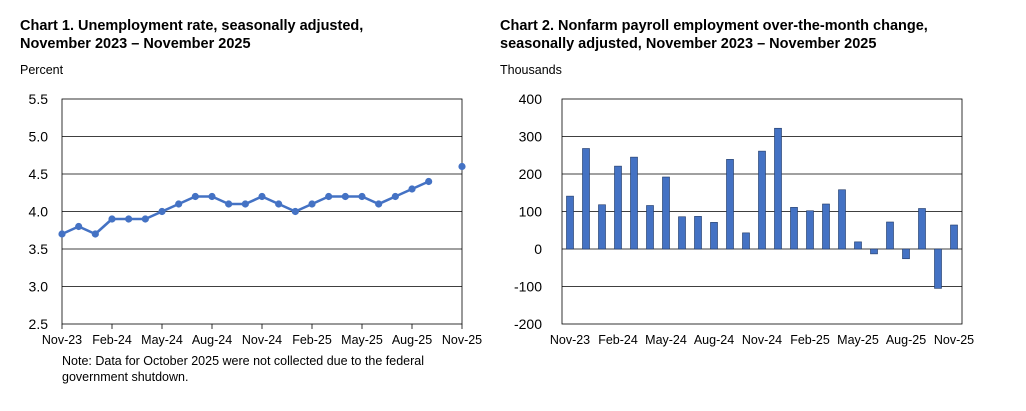  What do you see at coordinates (39, 174) in the screenshot?
I see `y-tick-label: 4.5` at bounding box center [39, 174].